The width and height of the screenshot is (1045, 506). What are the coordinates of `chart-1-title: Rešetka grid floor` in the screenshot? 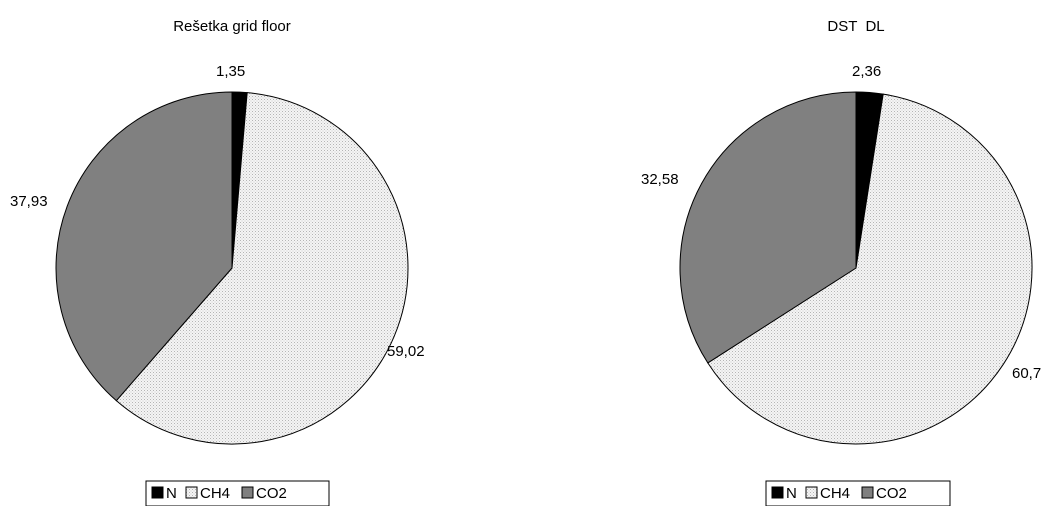 It's located at (232, 26).